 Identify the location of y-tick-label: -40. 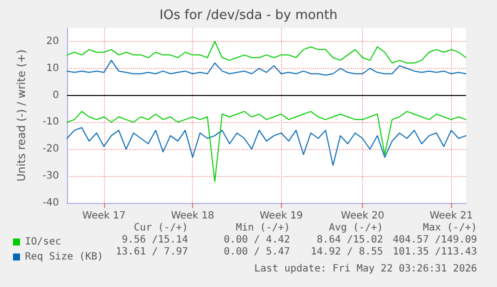
(50, 203).